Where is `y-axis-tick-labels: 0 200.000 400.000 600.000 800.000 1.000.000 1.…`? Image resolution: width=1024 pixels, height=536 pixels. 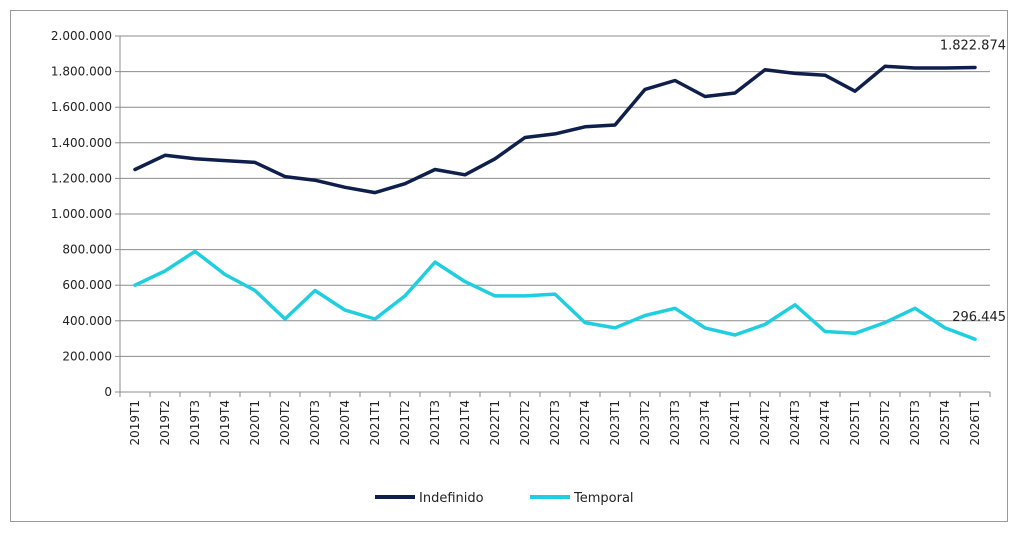
y-axis-tick-labels: 0 200.000 400.000 600.000 800.000 1.000.000 1.… is located at coordinates (81, 214).